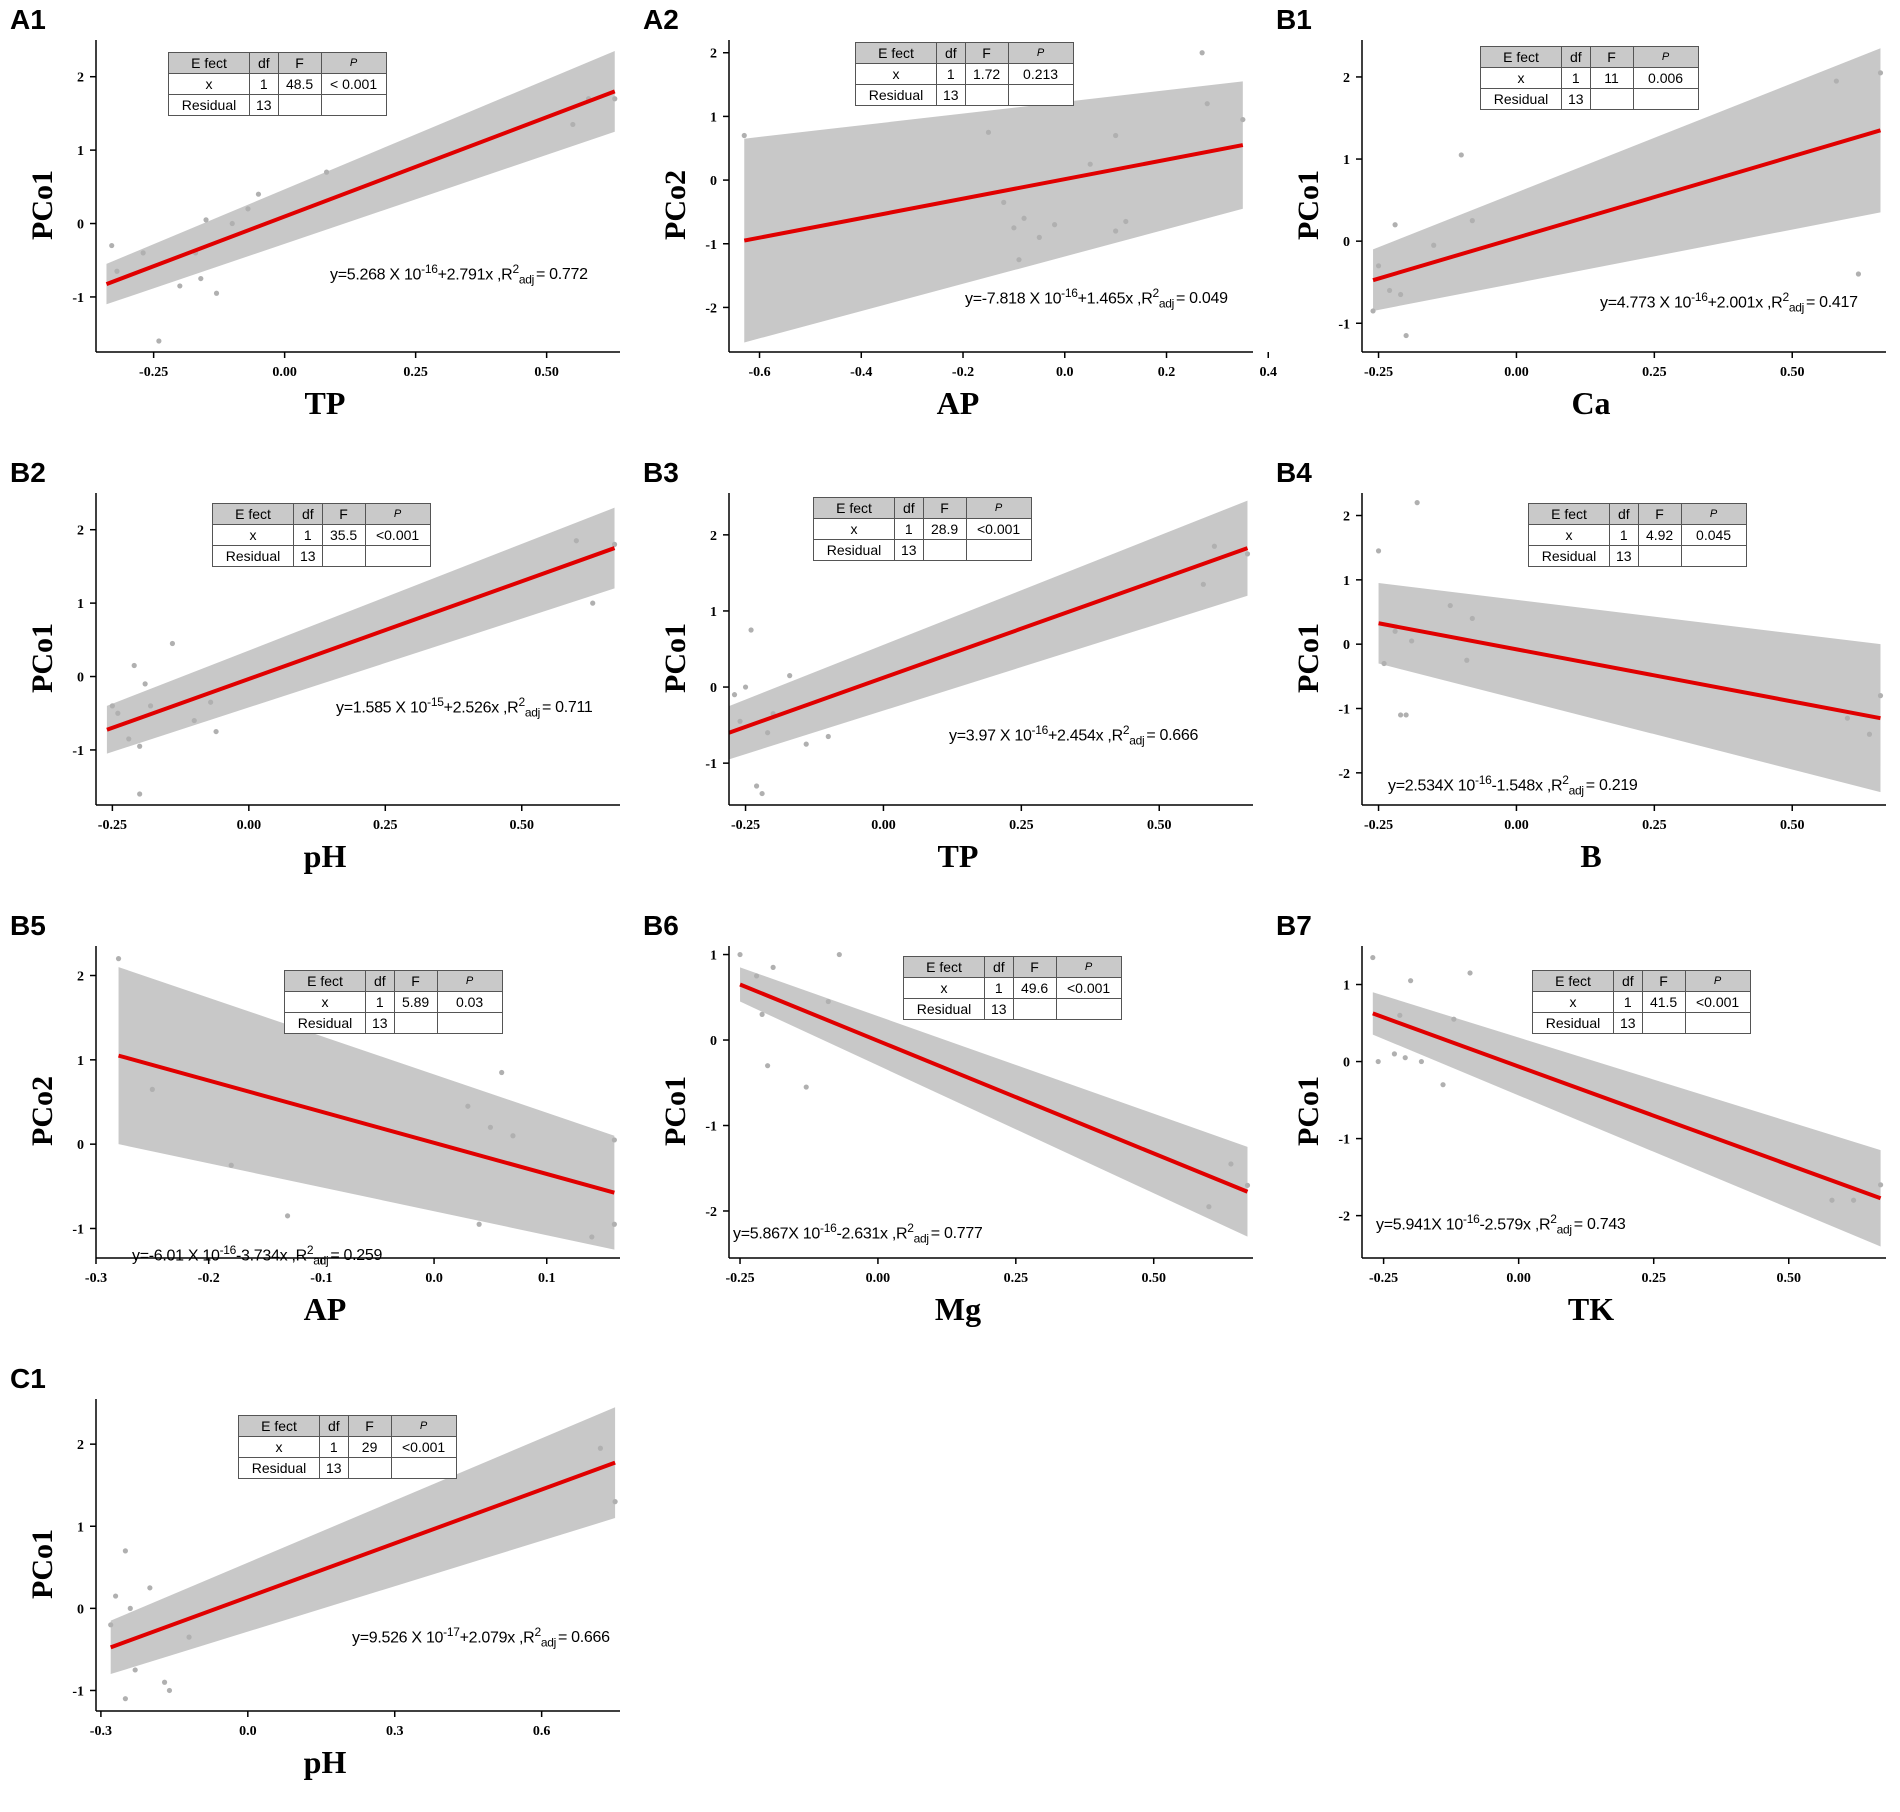 The height and width of the screenshot is (1812, 1900). Describe the element at coordinates (497, 1638) in the screenshot. I see `equation-rest: +2.079x ,R` at that location.